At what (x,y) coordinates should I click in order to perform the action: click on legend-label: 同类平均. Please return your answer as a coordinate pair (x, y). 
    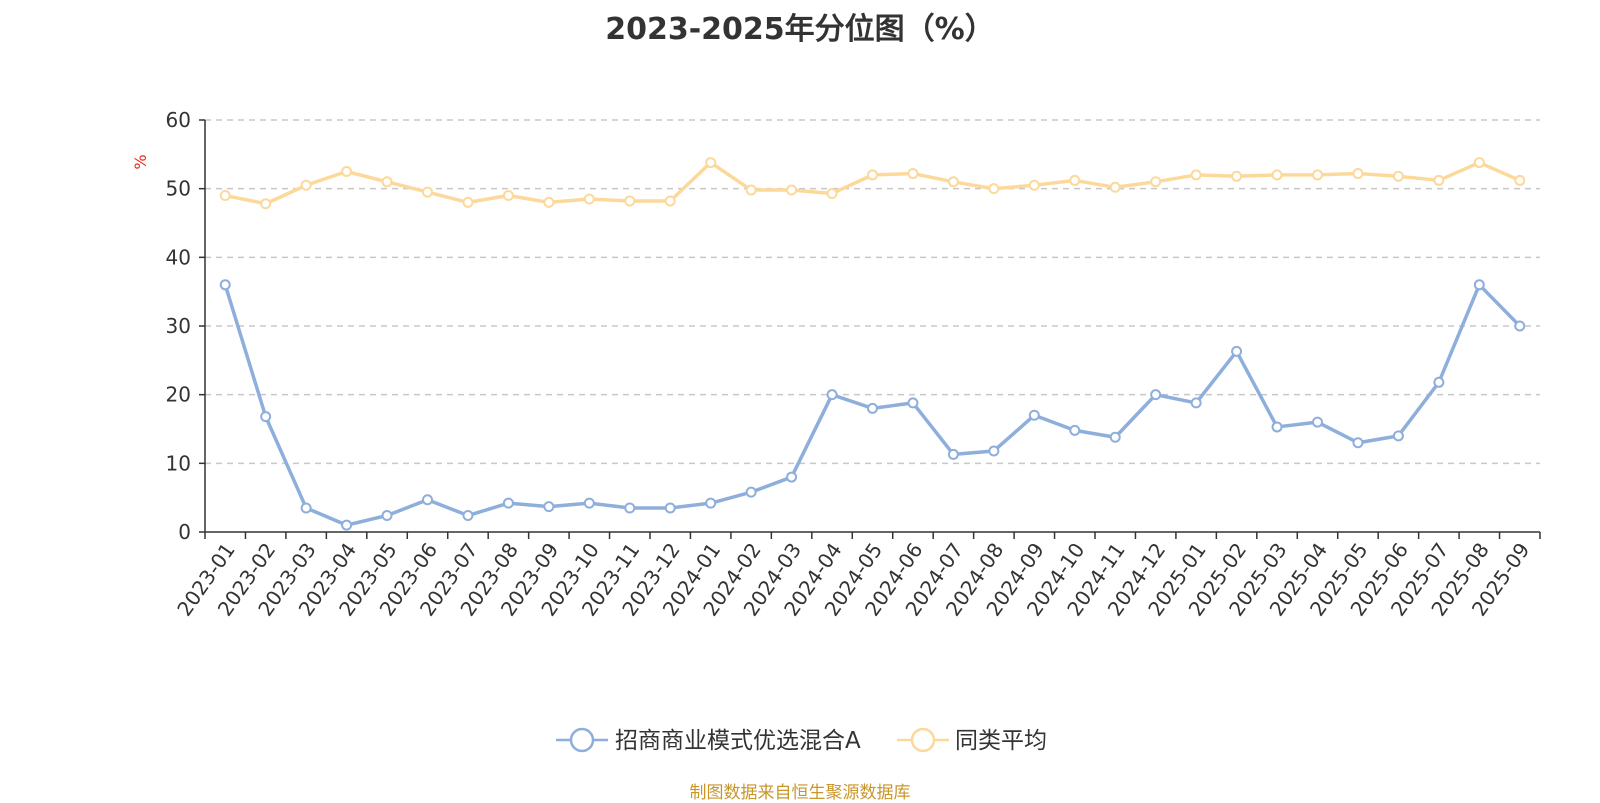
    Looking at the image, I should click on (1001, 741).